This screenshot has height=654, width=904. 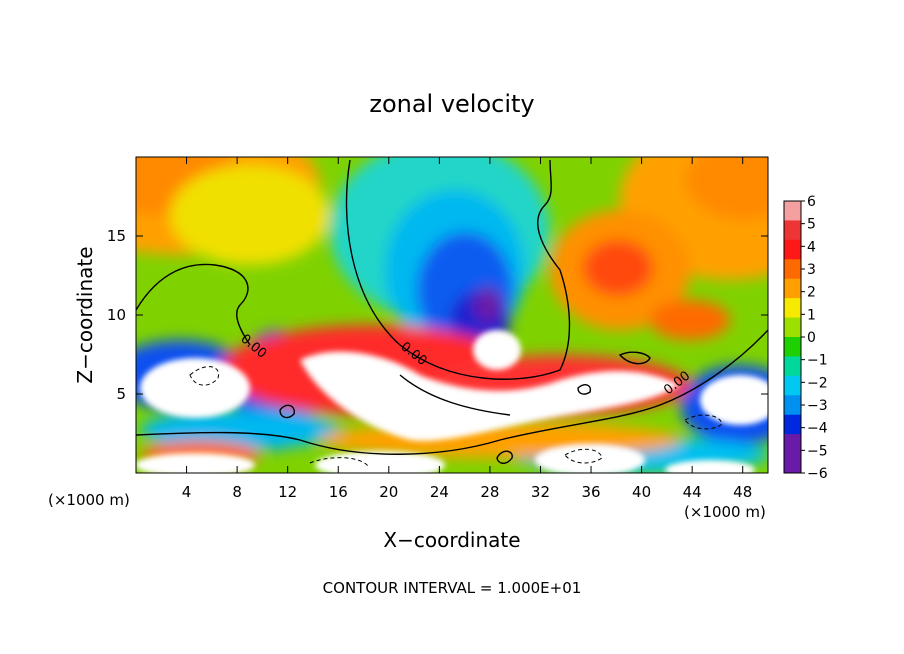 What do you see at coordinates (451, 540) in the screenshot?
I see `x-axis-label: X−coordinate` at bounding box center [451, 540].